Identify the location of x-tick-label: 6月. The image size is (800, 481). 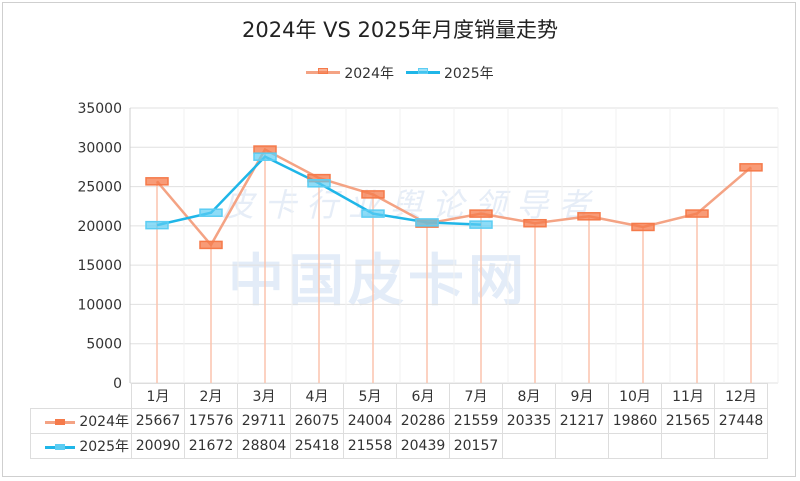
(423, 396).